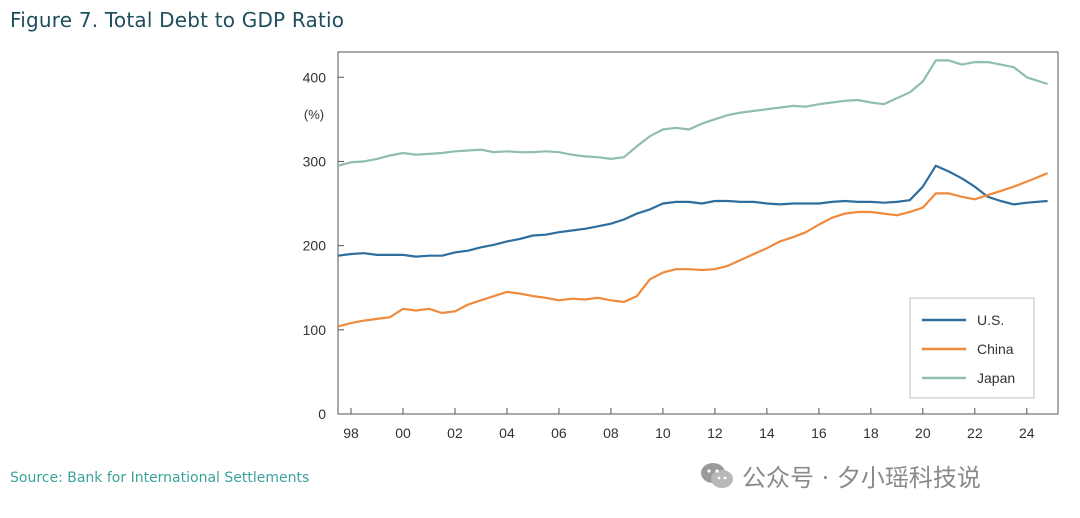 The image size is (1080, 518). What do you see at coordinates (692, 113) in the screenshot?
I see `series-line-japan` at bounding box center [692, 113].